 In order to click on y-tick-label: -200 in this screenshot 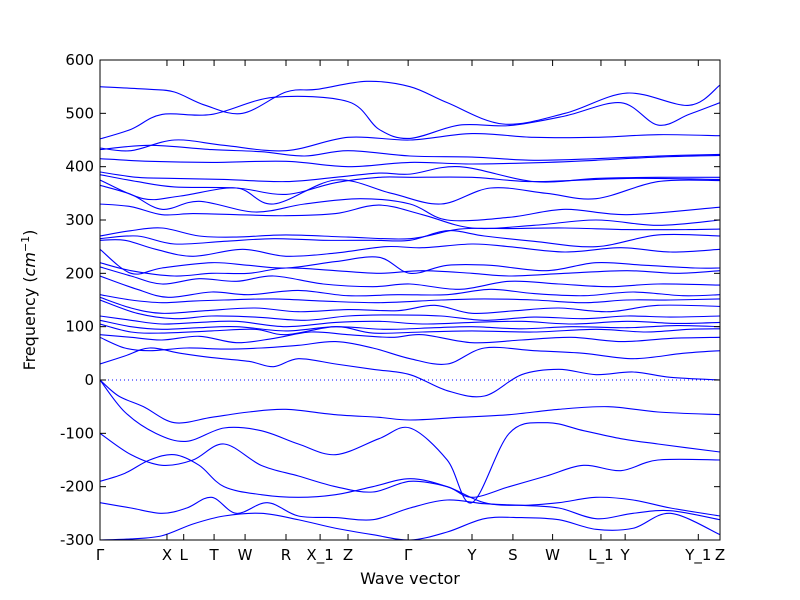, I will do `click(77, 487)`.